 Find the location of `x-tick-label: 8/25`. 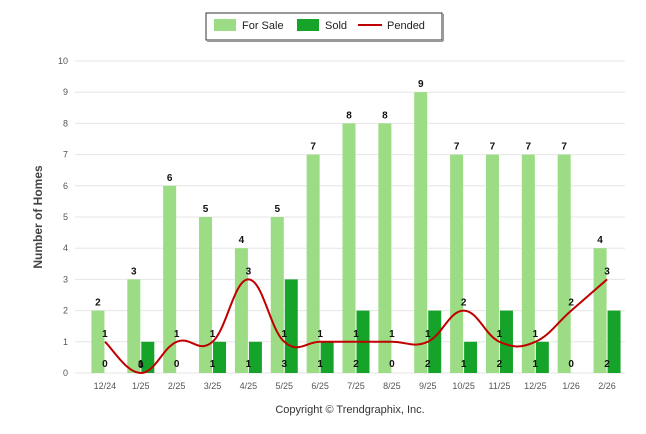

x-tick-label: 8/25 is located at coordinates (392, 386).